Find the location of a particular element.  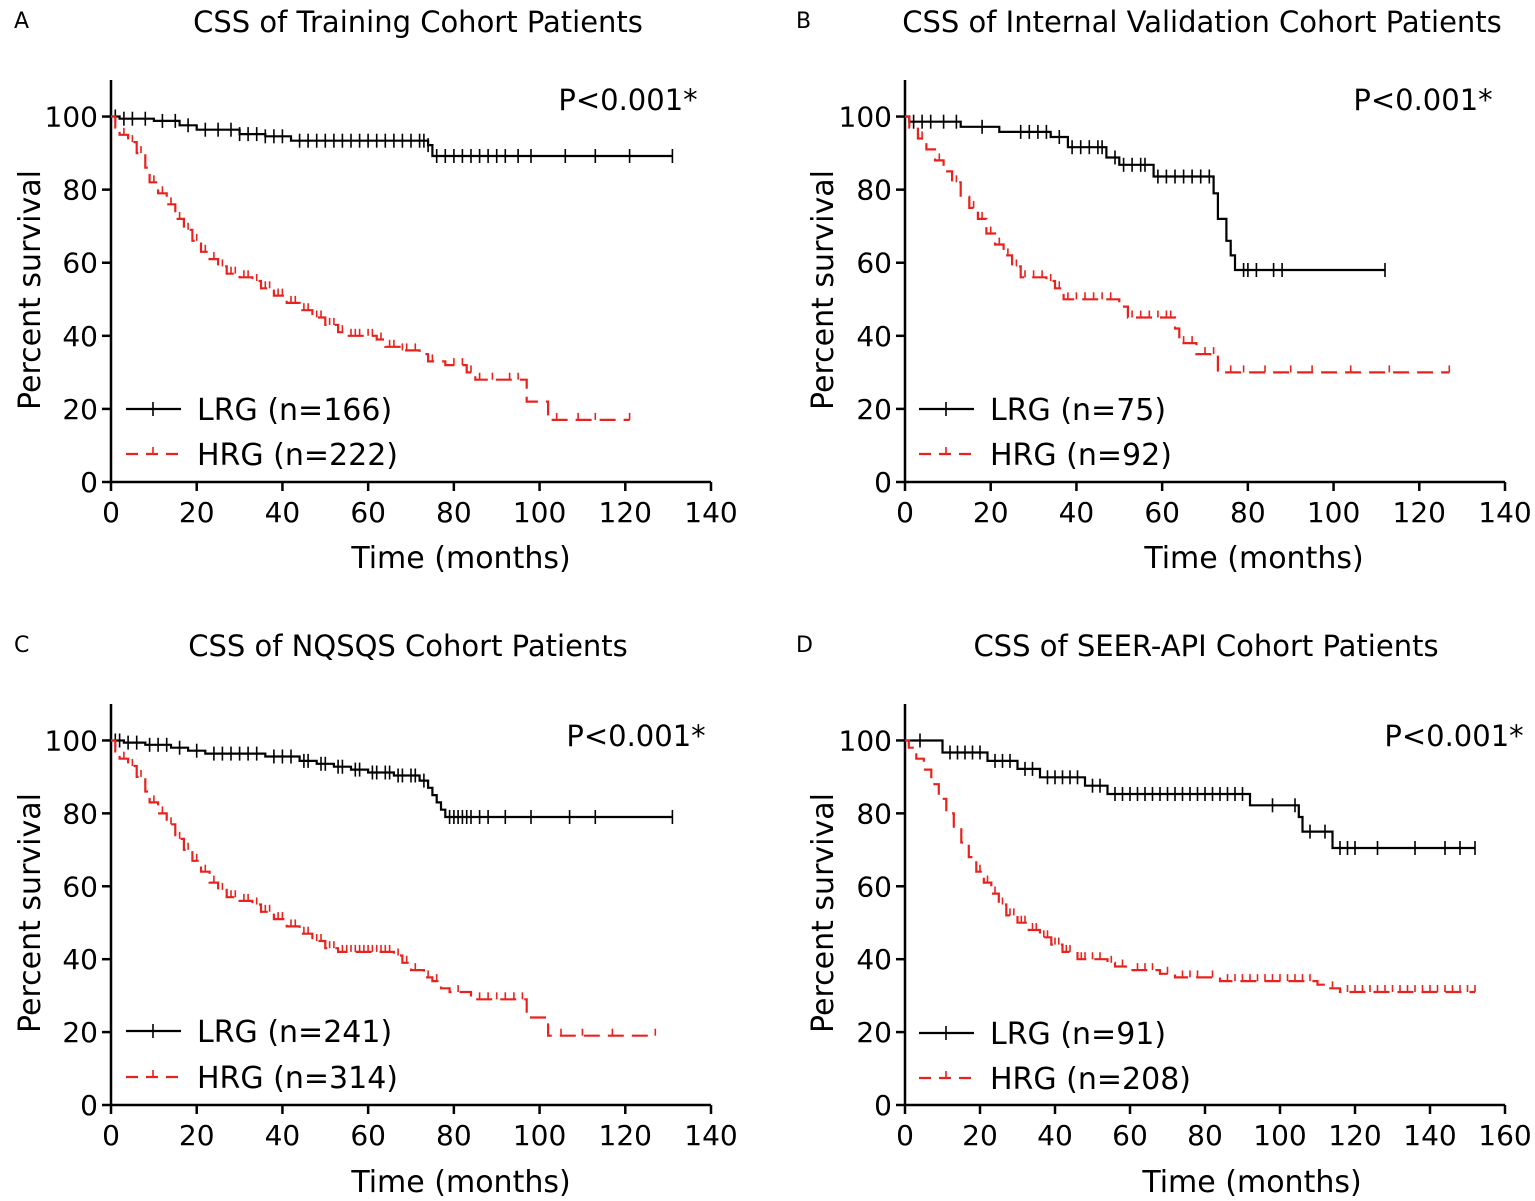

panel-b-y-tick-label: 60 is located at coordinates (874, 263).